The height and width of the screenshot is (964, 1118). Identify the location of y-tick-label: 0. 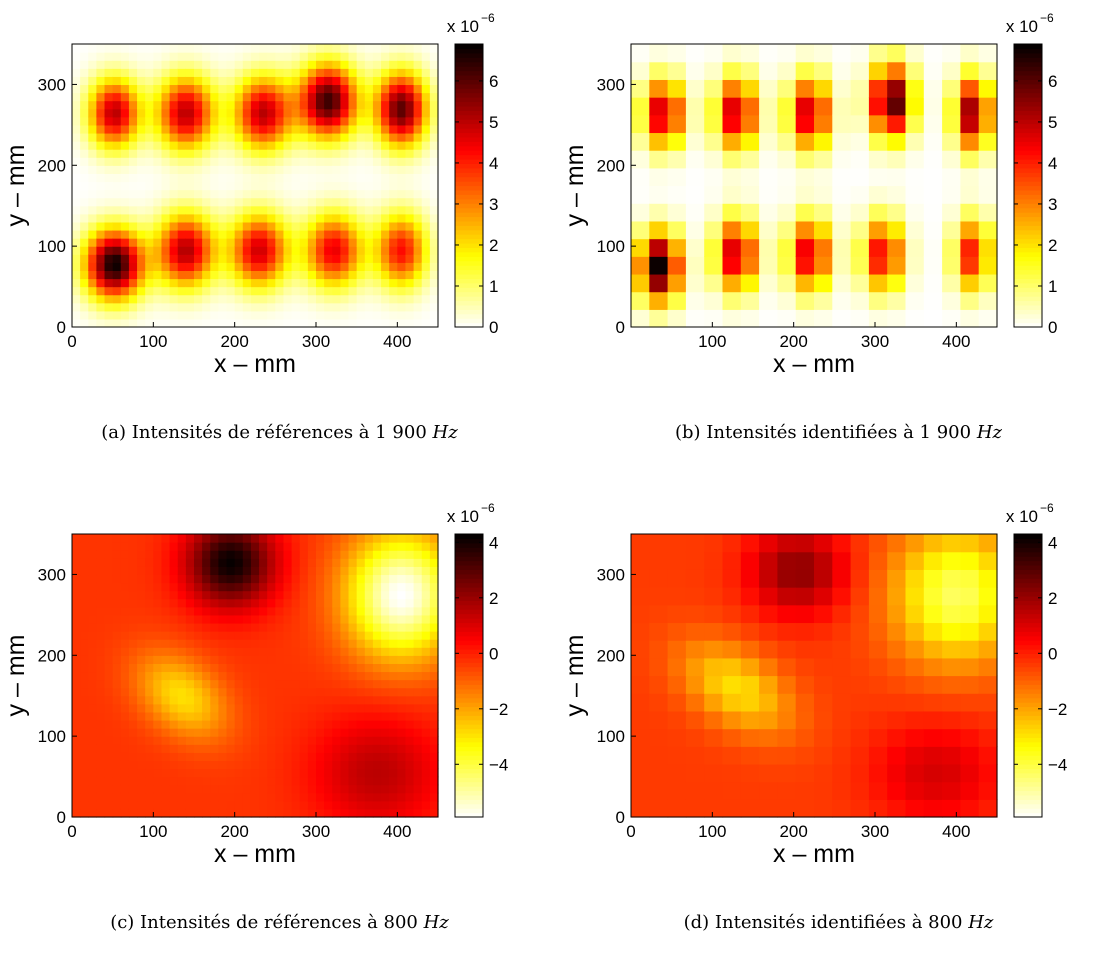
(620, 817).